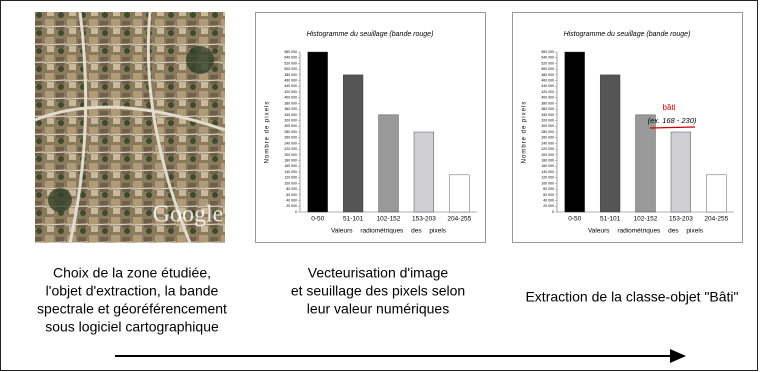  What do you see at coordinates (132, 273) in the screenshot?
I see `caption: Choix de la zone étudiée,` at bounding box center [132, 273].